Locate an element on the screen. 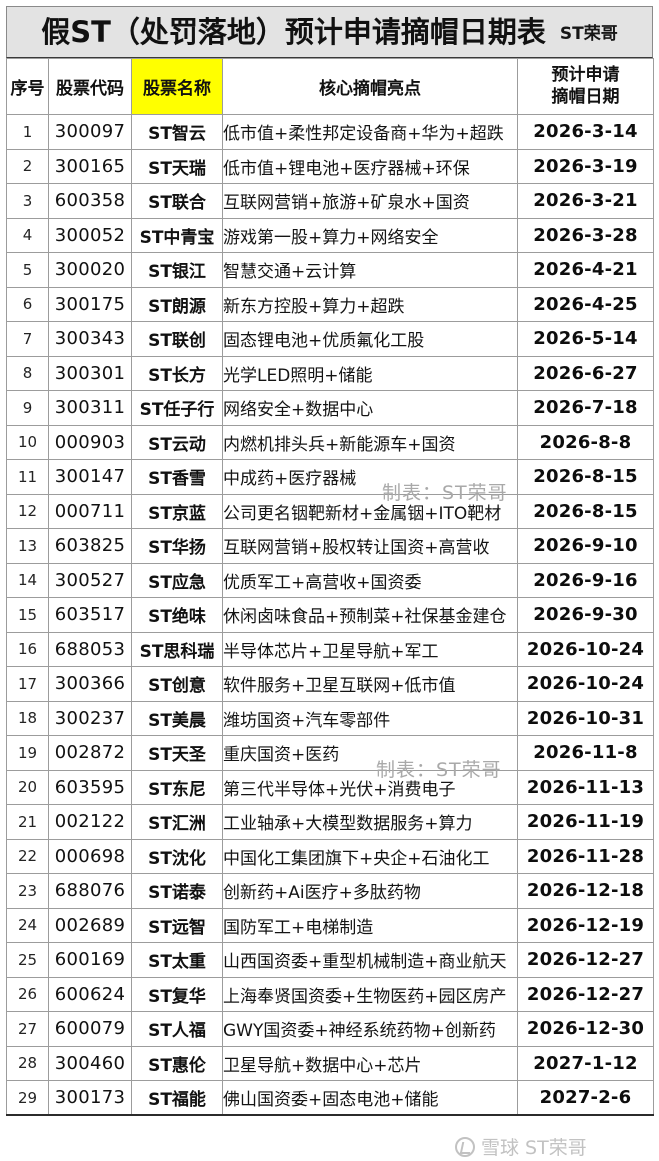 The height and width of the screenshot is (1161, 659). table-header: 序号 股票代码 股票名称 核心摘帽亮点 预计申请 摘帽日期 is located at coordinates (330, 86).